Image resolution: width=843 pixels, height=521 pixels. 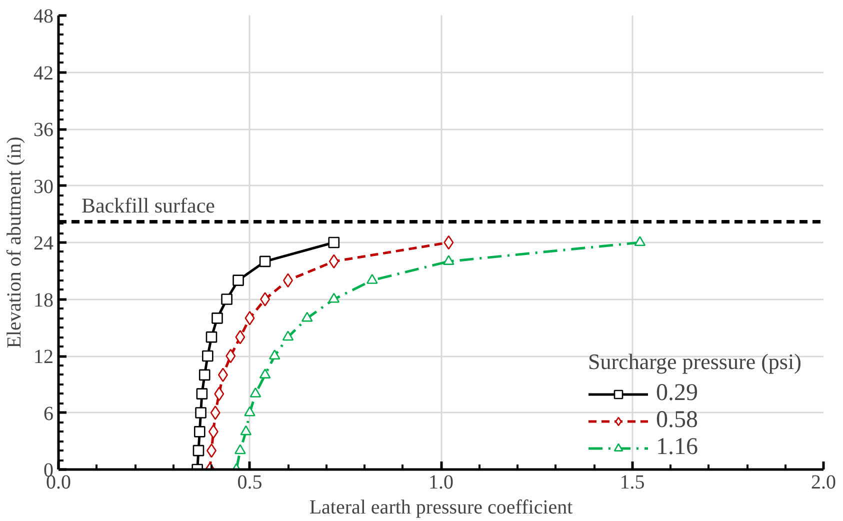 I want to click on y-tick-label: 6, so click(x=49, y=413).